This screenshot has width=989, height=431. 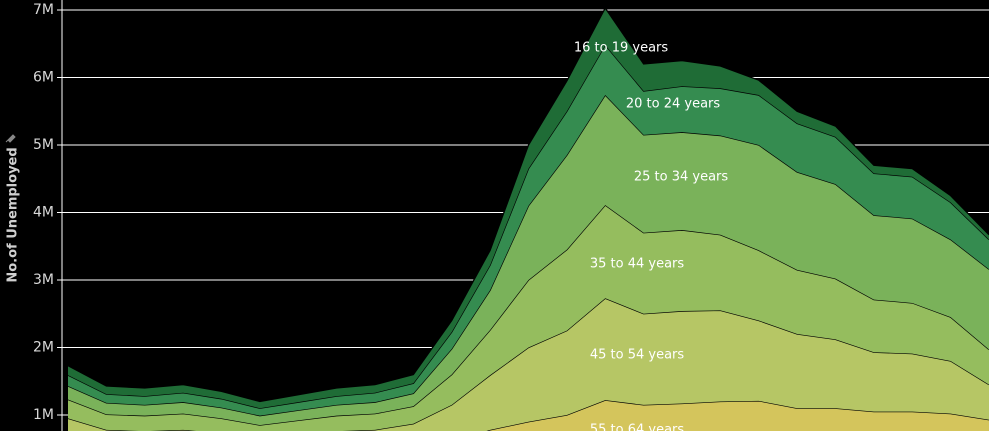 What do you see at coordinates (43, 10) in the screenshot?
I see `y-tick-label: 7M` at bounding box center [43, 10].